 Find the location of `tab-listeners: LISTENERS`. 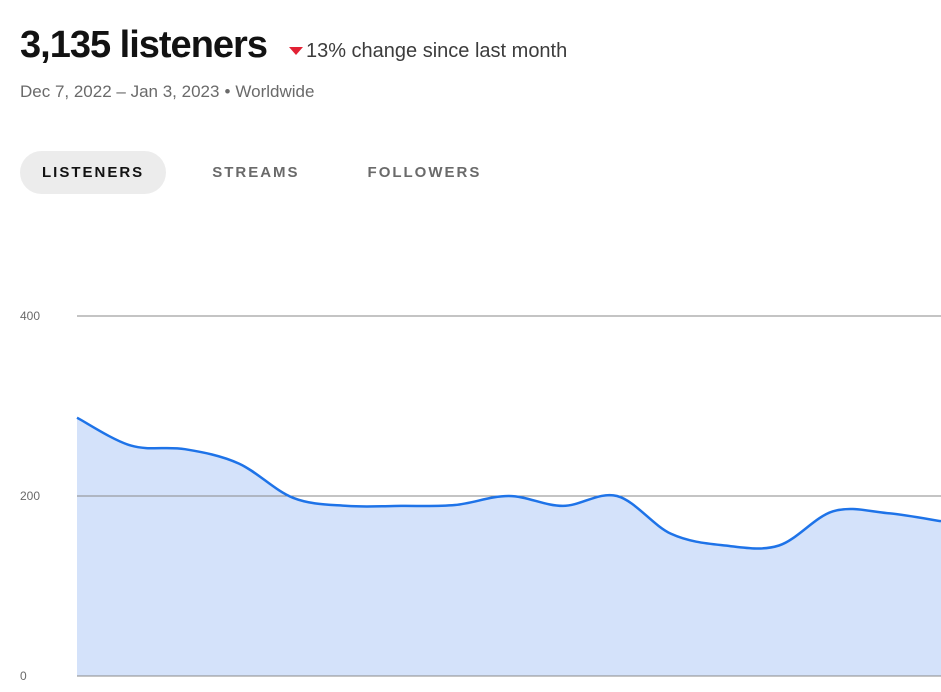

tab-listeners: LISTENERS is located at coordinates (93, 172).